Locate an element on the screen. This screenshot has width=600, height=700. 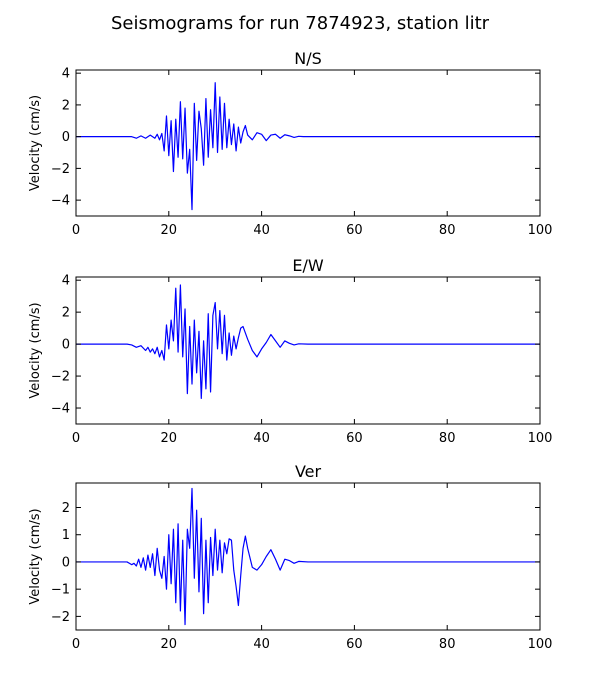
y-tick-label: −1 is located at coordinates (60, 590).